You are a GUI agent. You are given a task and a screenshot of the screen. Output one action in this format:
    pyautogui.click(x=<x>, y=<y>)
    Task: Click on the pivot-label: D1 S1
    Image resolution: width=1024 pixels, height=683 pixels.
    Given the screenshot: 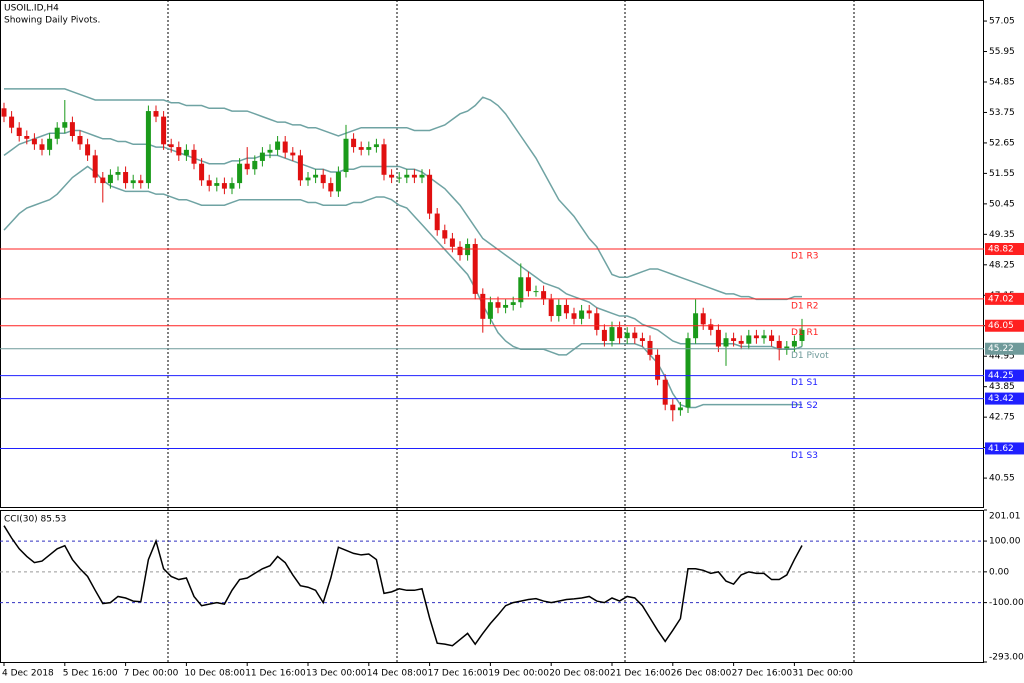 What is the action you would take?
    pyautogui.click(x=804, y=383)
    